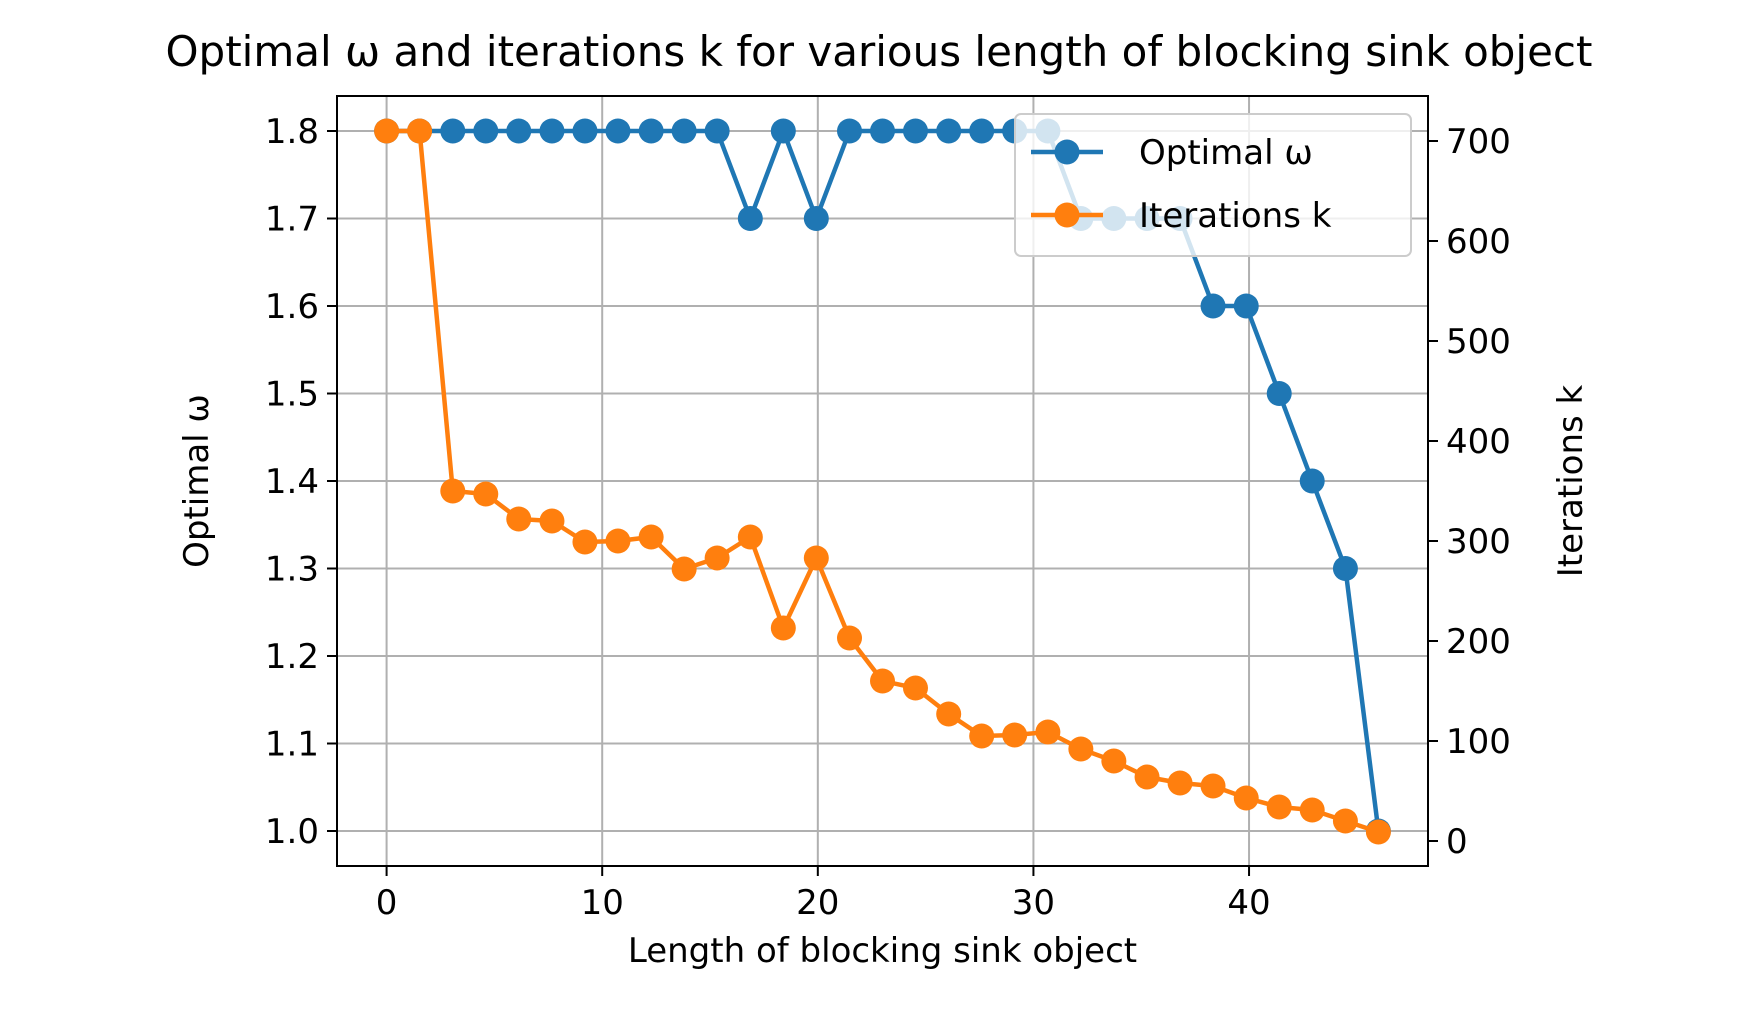 This screenshot has height=1020, width=1759. Describe the element at coordinates (1235, 216) in the screenshot. I see `legend-label: Iterations k` at that location.